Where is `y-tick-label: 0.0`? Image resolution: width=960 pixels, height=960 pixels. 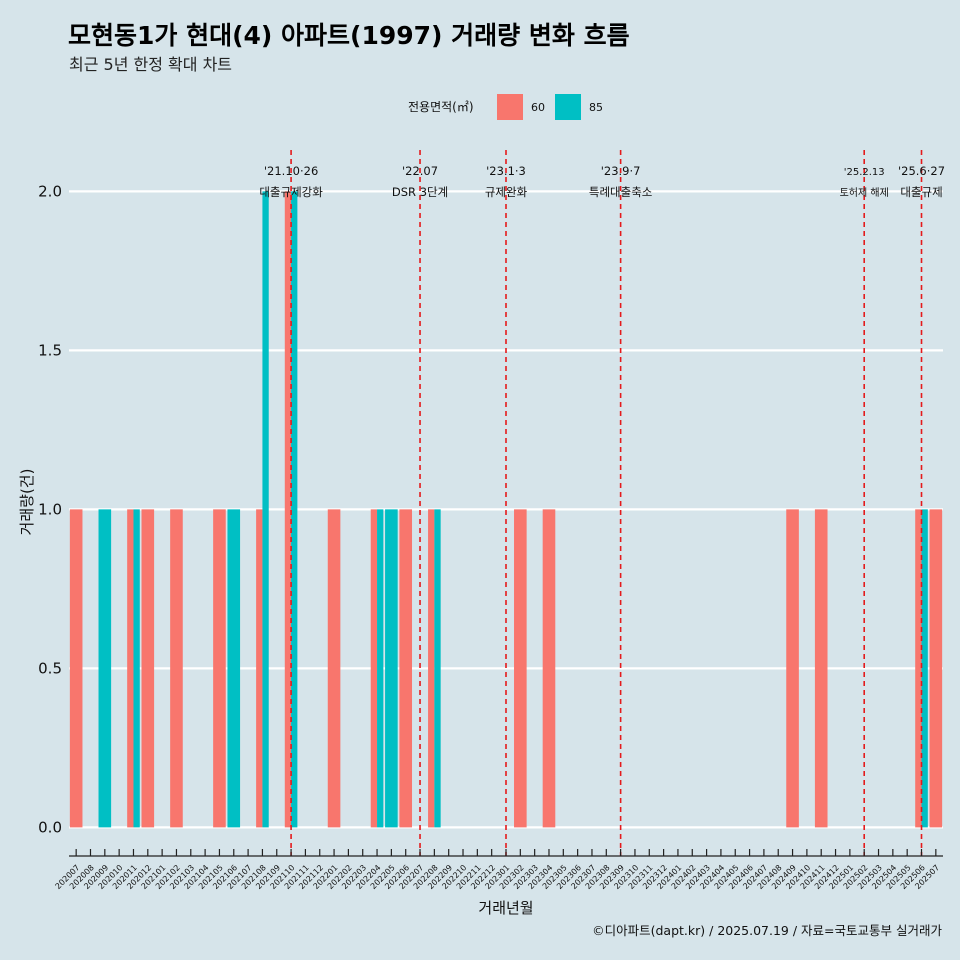
y-tick-label: 0.0 is located at coordinates (50, 827).